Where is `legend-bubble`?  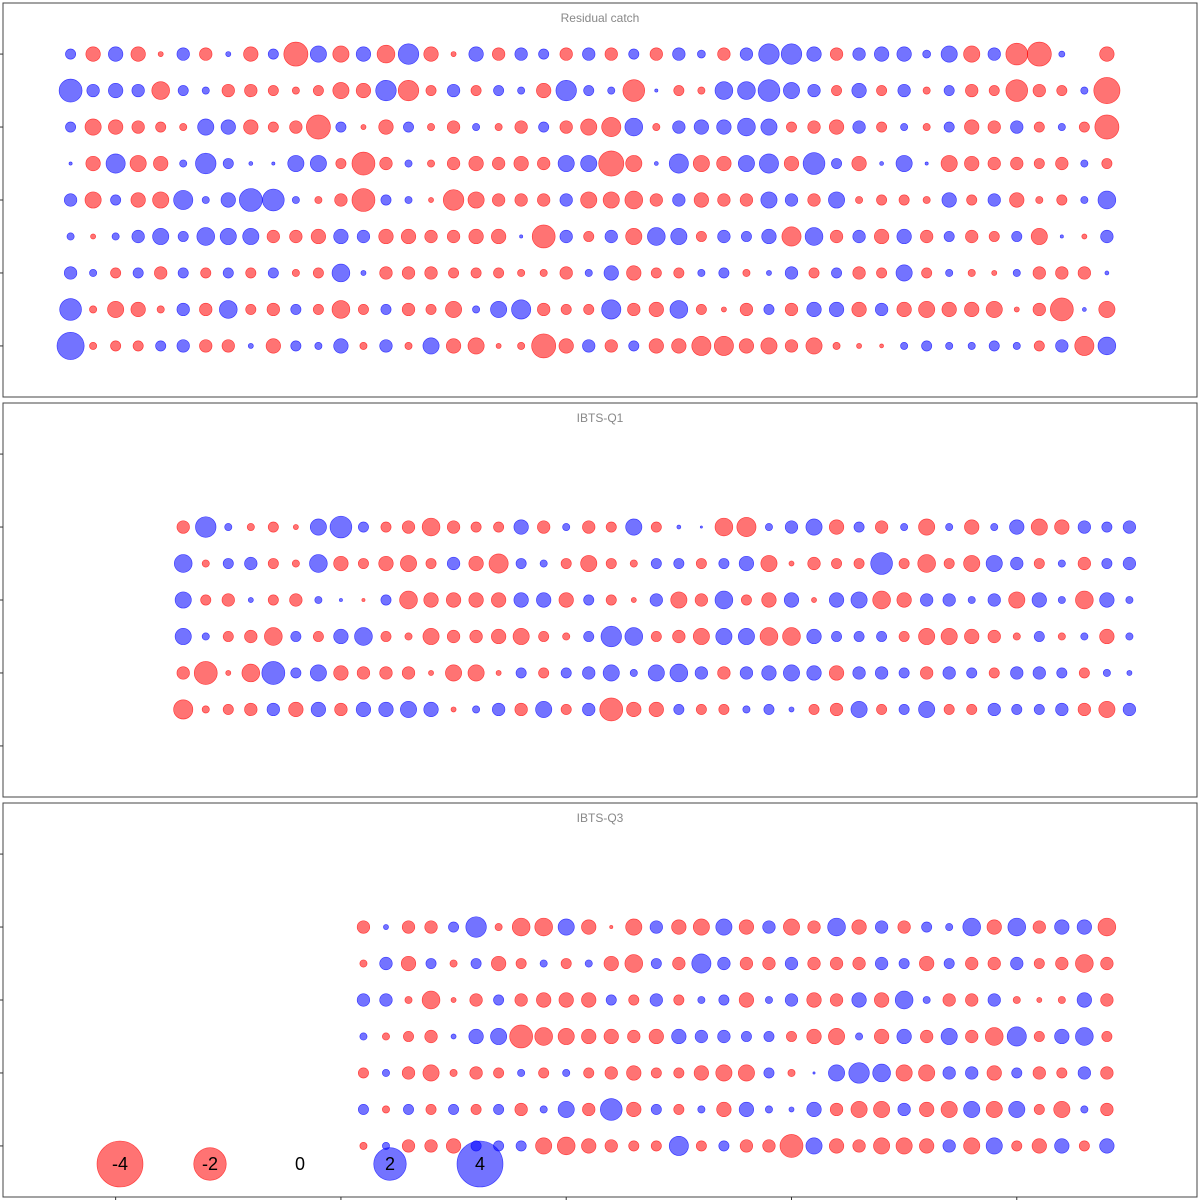
legend-bubble is located at coordinates (480, 1164).